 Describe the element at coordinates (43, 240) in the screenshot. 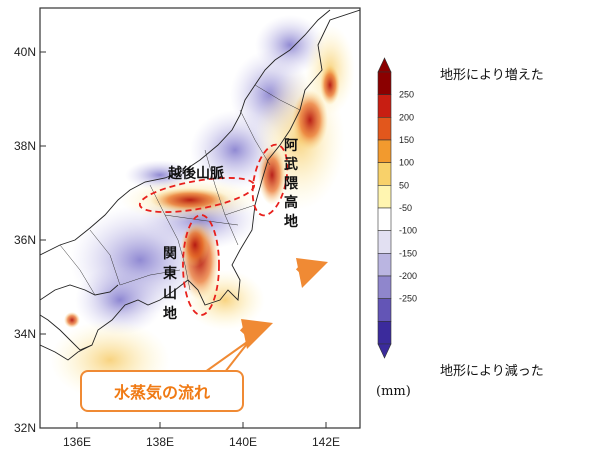

I see `lat-axis` at that location.